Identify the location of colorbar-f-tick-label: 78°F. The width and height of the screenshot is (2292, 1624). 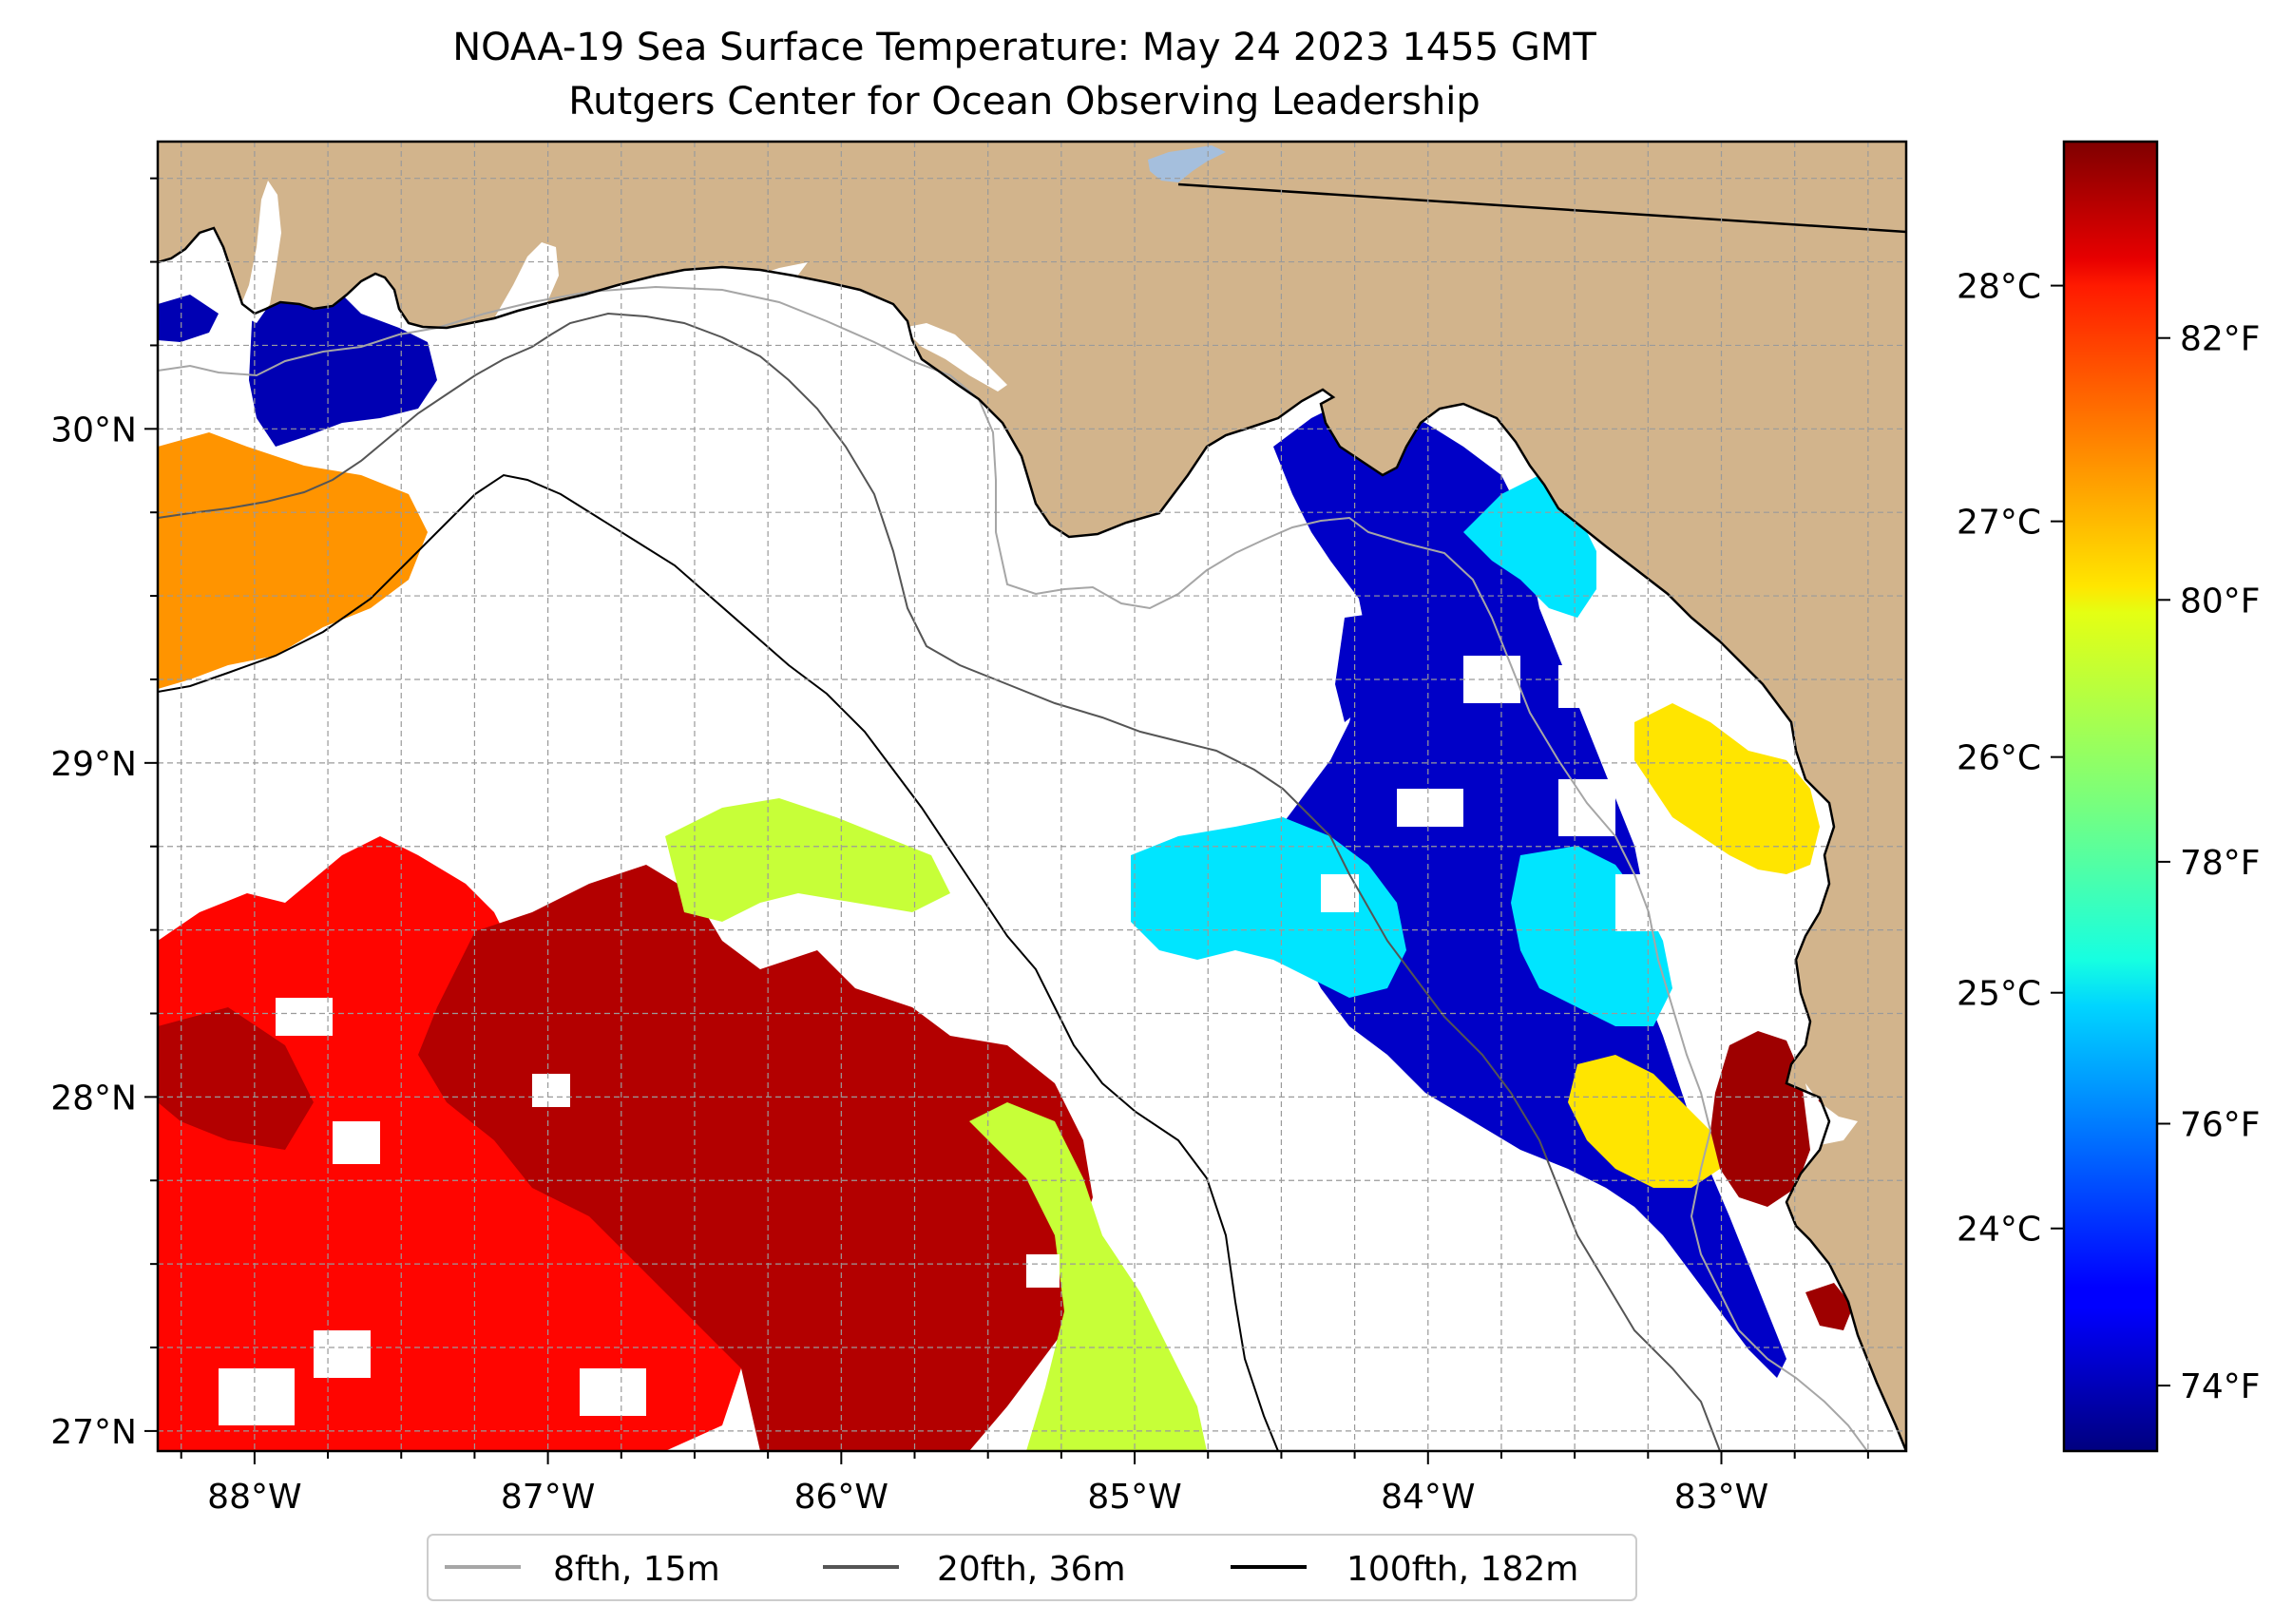
(2220, 863).